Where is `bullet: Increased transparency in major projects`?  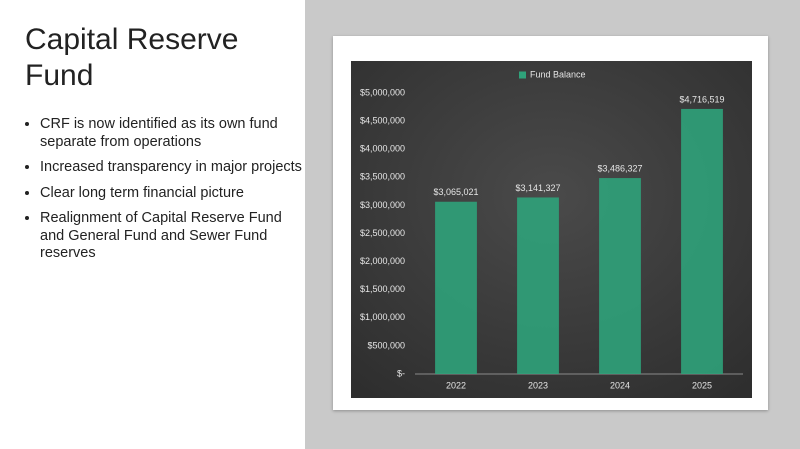 bullet: Increased transparency in major projects is located at coordinates (172, 168).